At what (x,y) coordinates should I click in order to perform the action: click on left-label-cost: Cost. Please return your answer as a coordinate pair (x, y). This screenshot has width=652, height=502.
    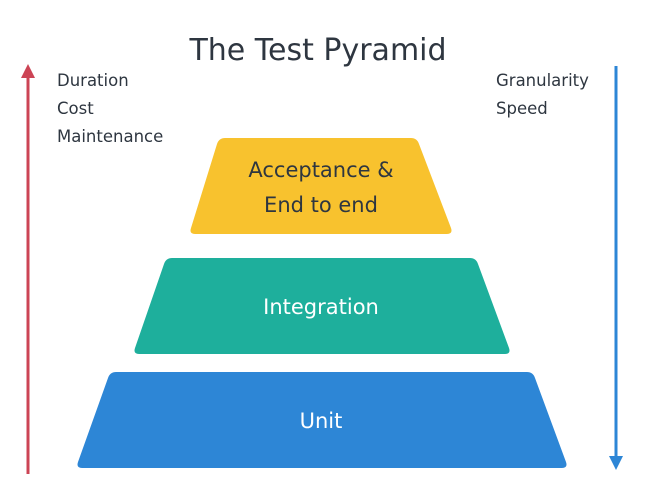
    Looking at the image, I should click on (75, 108).